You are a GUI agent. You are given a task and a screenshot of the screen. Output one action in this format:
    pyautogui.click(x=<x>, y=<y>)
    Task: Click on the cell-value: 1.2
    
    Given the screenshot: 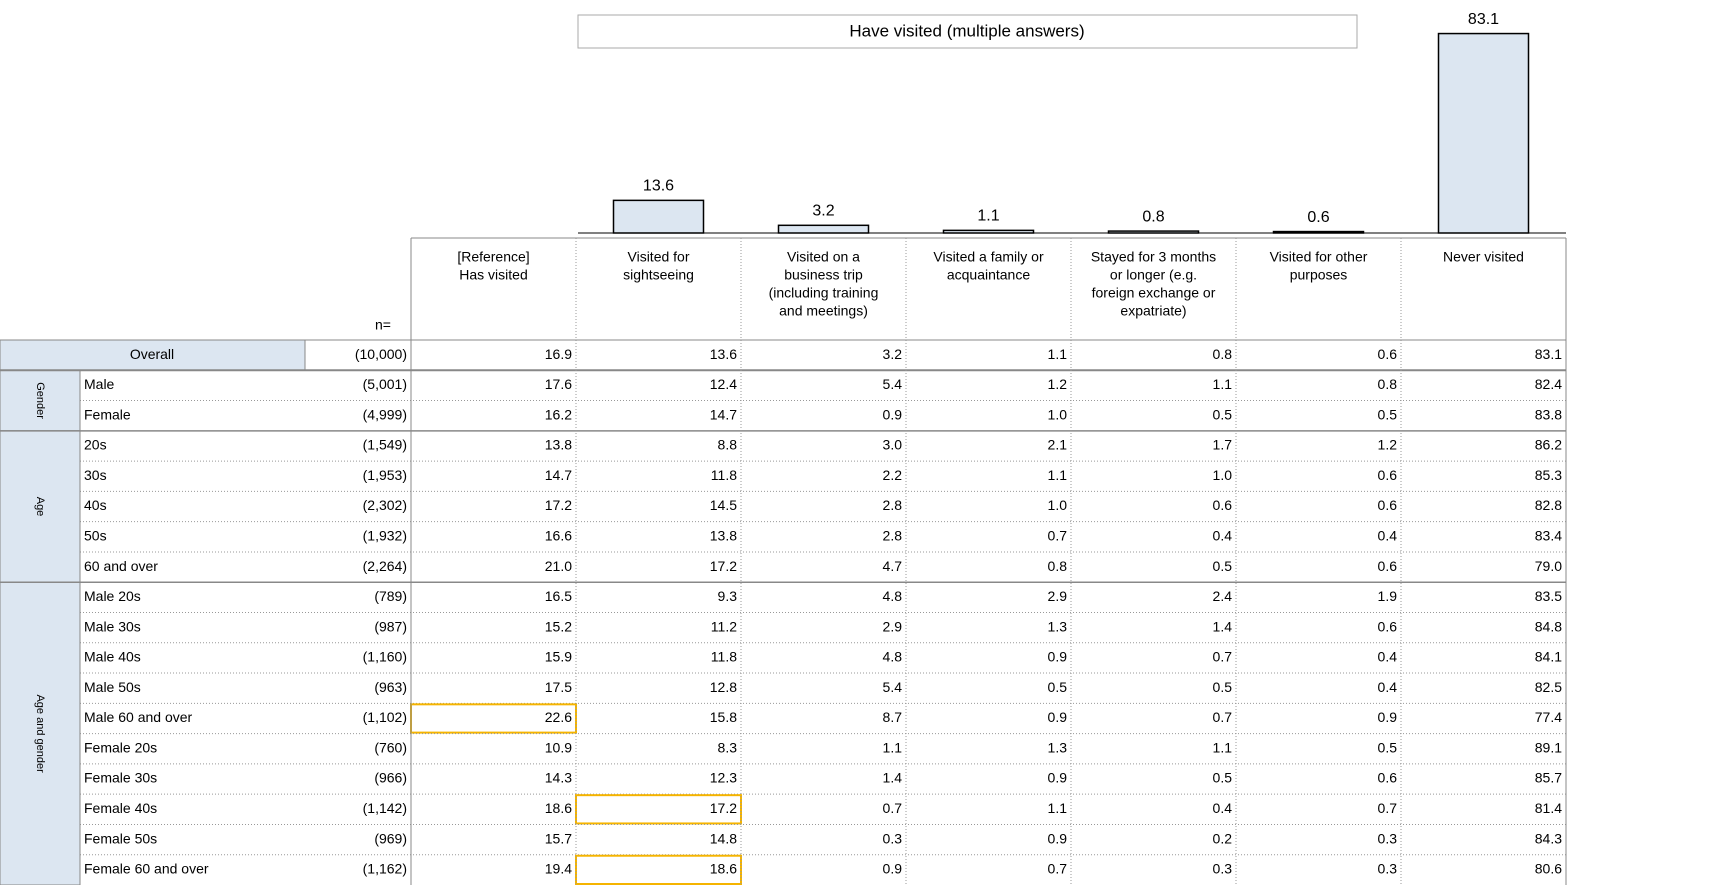 What is the action you would take?
    pyautogui.click(x=1388, y=445)
    